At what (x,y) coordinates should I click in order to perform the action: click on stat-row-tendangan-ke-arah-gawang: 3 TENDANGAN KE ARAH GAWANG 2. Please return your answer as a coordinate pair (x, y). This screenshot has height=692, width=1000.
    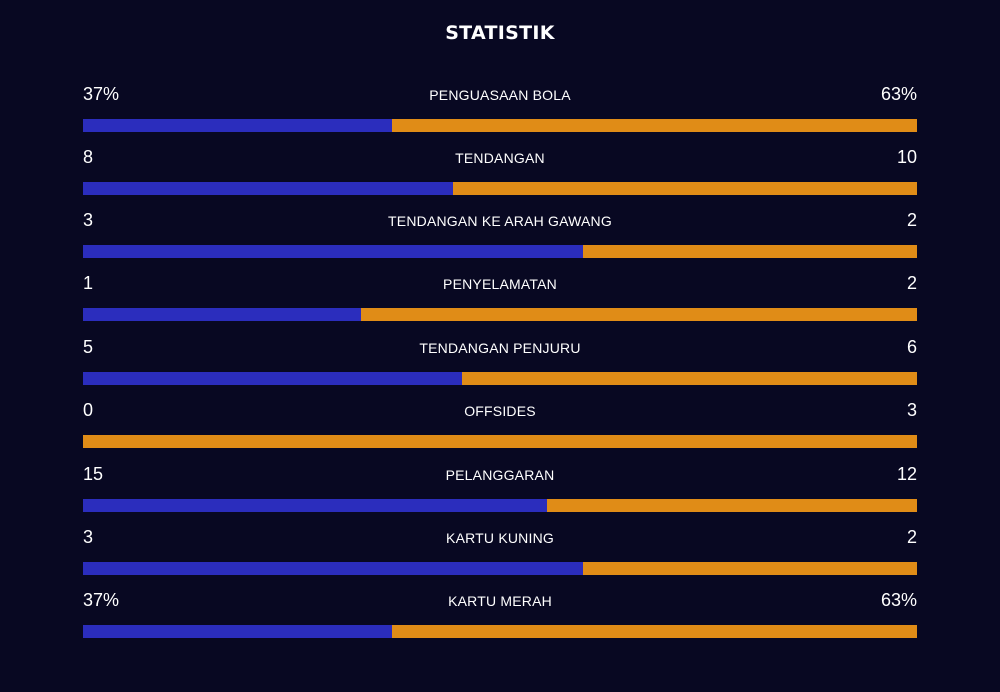
    Looking at the image, I should click on (500, 239).